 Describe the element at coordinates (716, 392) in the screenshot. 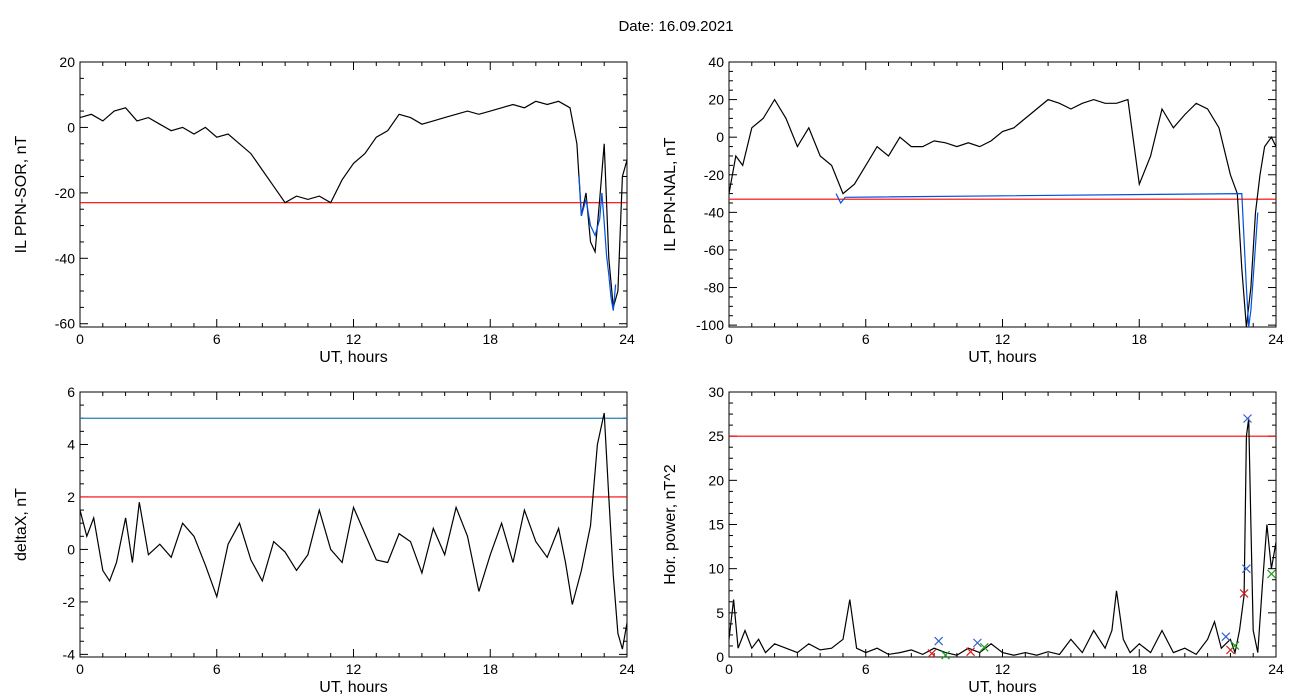

I see `y-tick-label: 30` at that location.